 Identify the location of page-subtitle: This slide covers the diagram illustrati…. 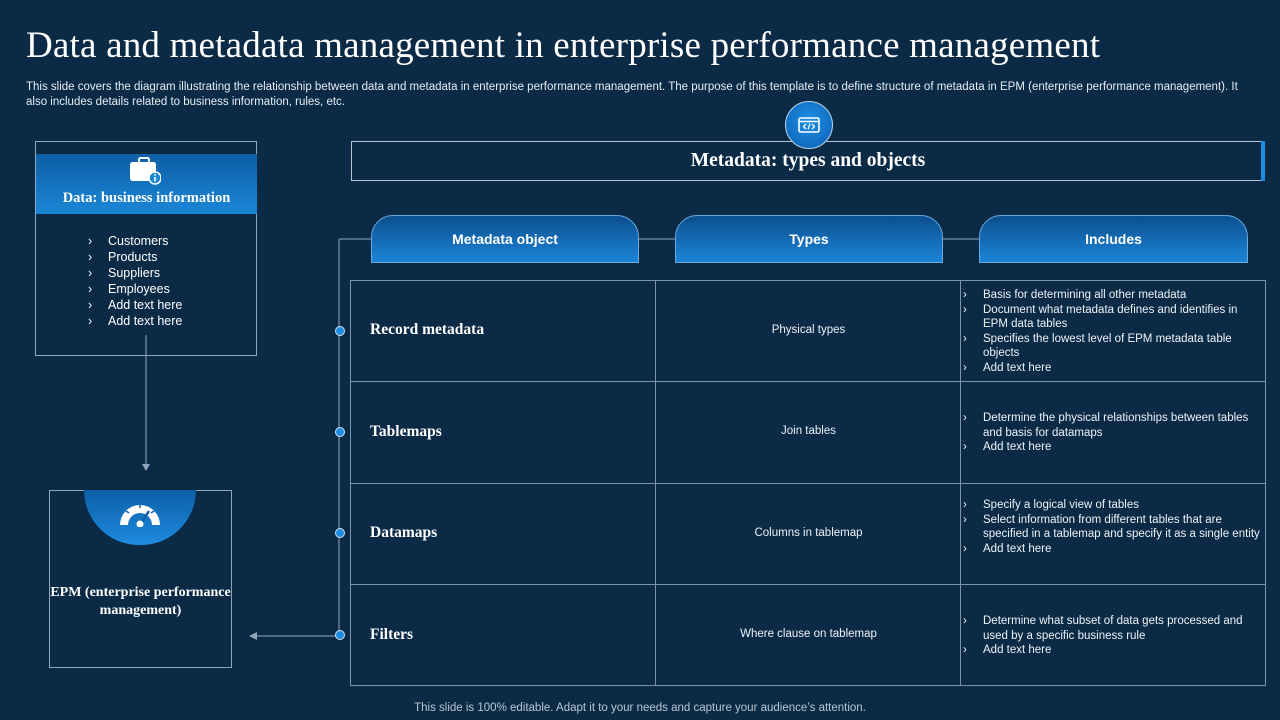
(632, 94).